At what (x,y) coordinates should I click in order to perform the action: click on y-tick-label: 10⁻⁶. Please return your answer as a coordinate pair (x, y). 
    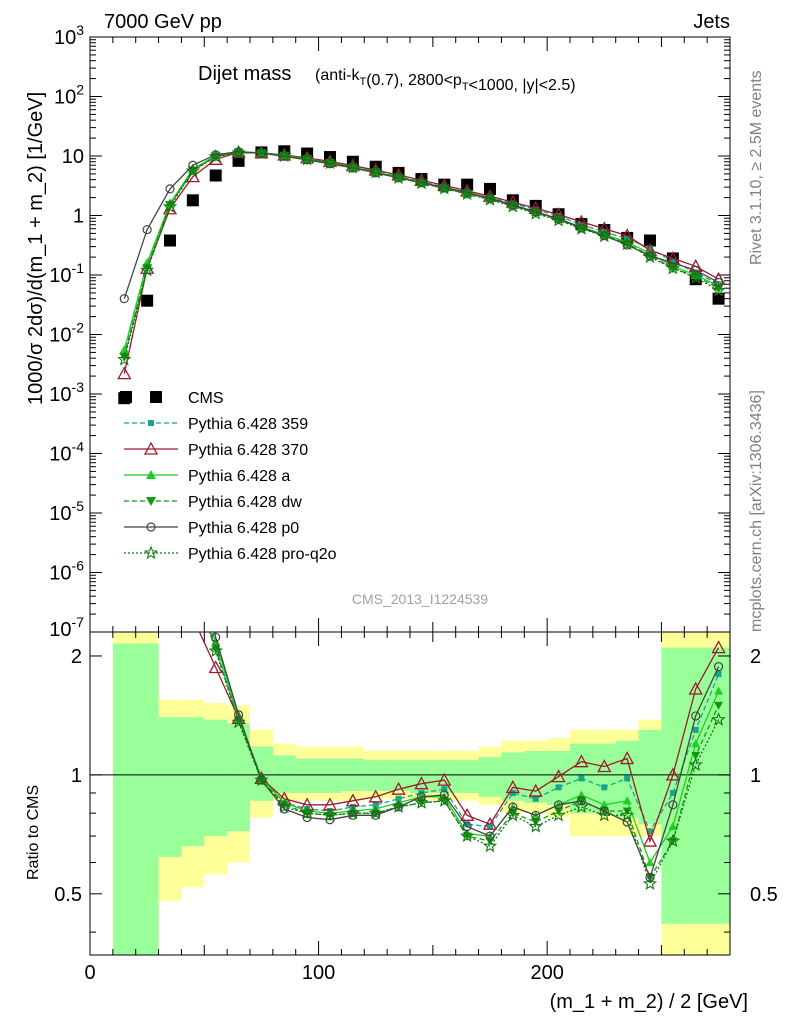
    Looking at the image, I should click on (66, 571).